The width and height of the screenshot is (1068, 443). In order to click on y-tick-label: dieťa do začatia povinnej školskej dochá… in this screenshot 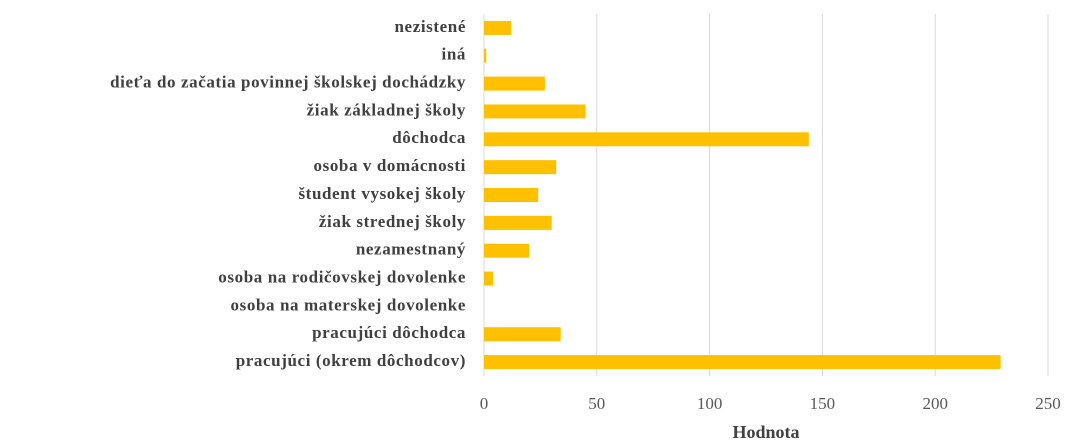, I will do `click(288, 82)`.